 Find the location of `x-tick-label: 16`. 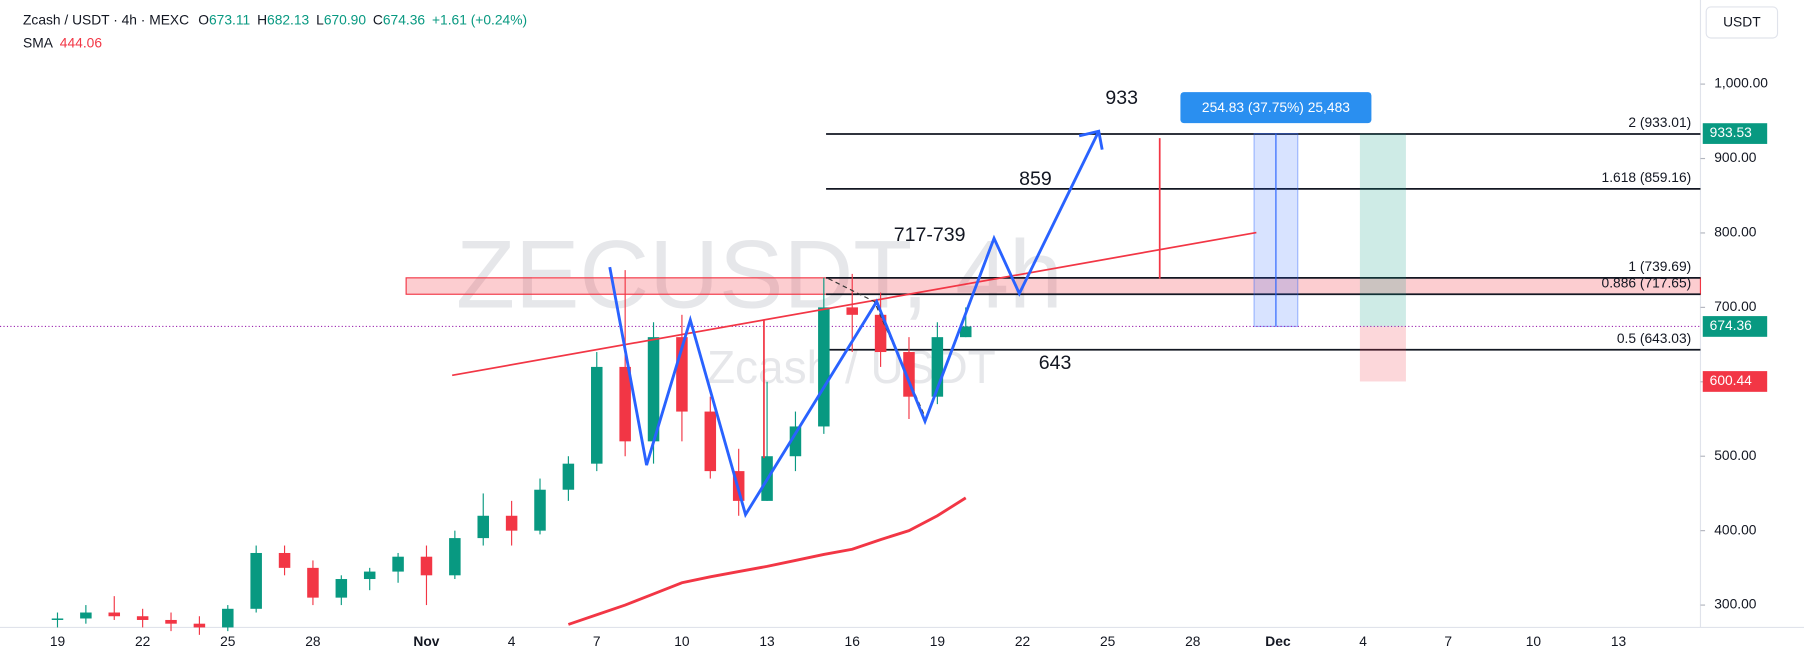

x-tick-label: 16 is located at coordinates (853, 641).